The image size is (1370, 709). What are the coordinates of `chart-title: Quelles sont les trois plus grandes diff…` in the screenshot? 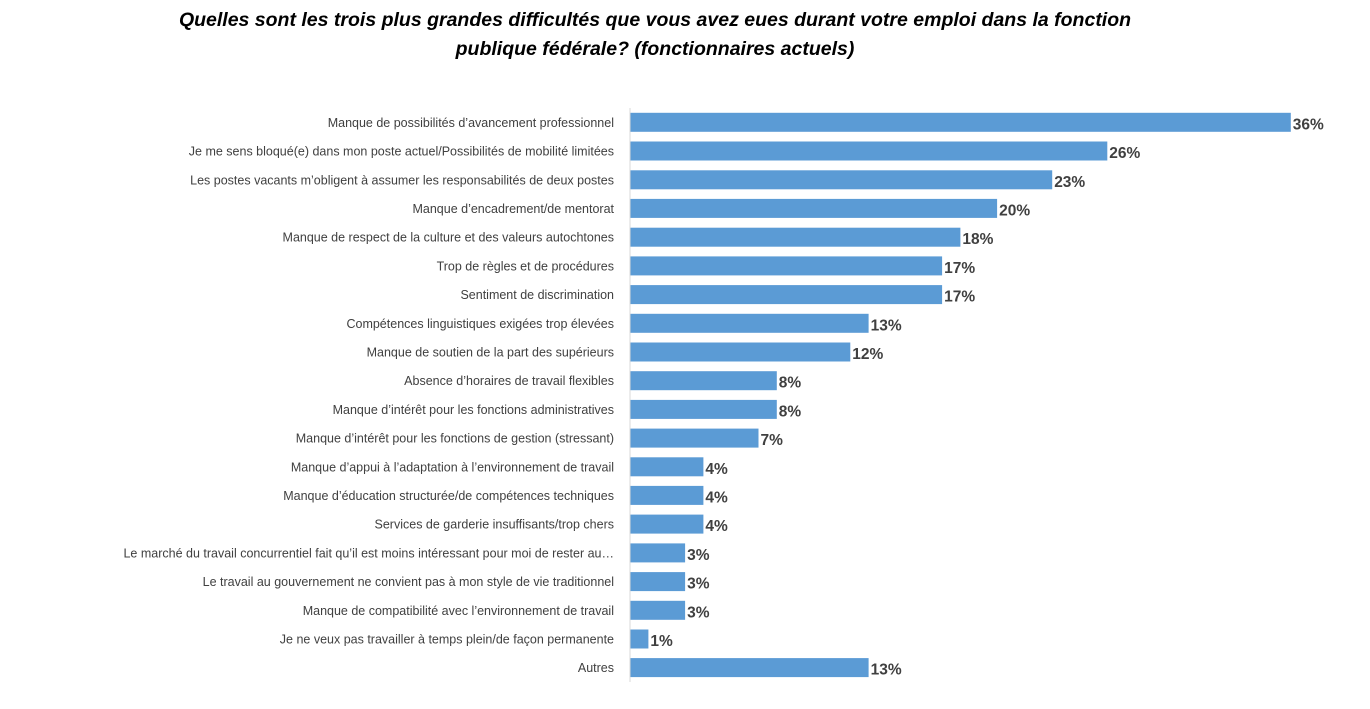 It's located at (655, 35).